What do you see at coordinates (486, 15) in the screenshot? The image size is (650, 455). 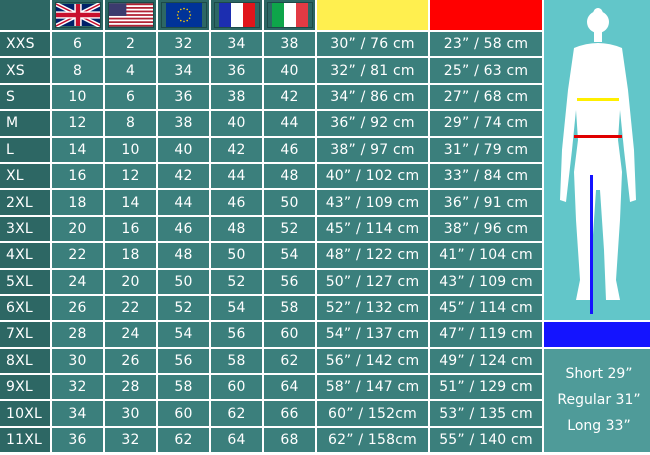 I see `hip-color-header` at bounding box center [486, 15].